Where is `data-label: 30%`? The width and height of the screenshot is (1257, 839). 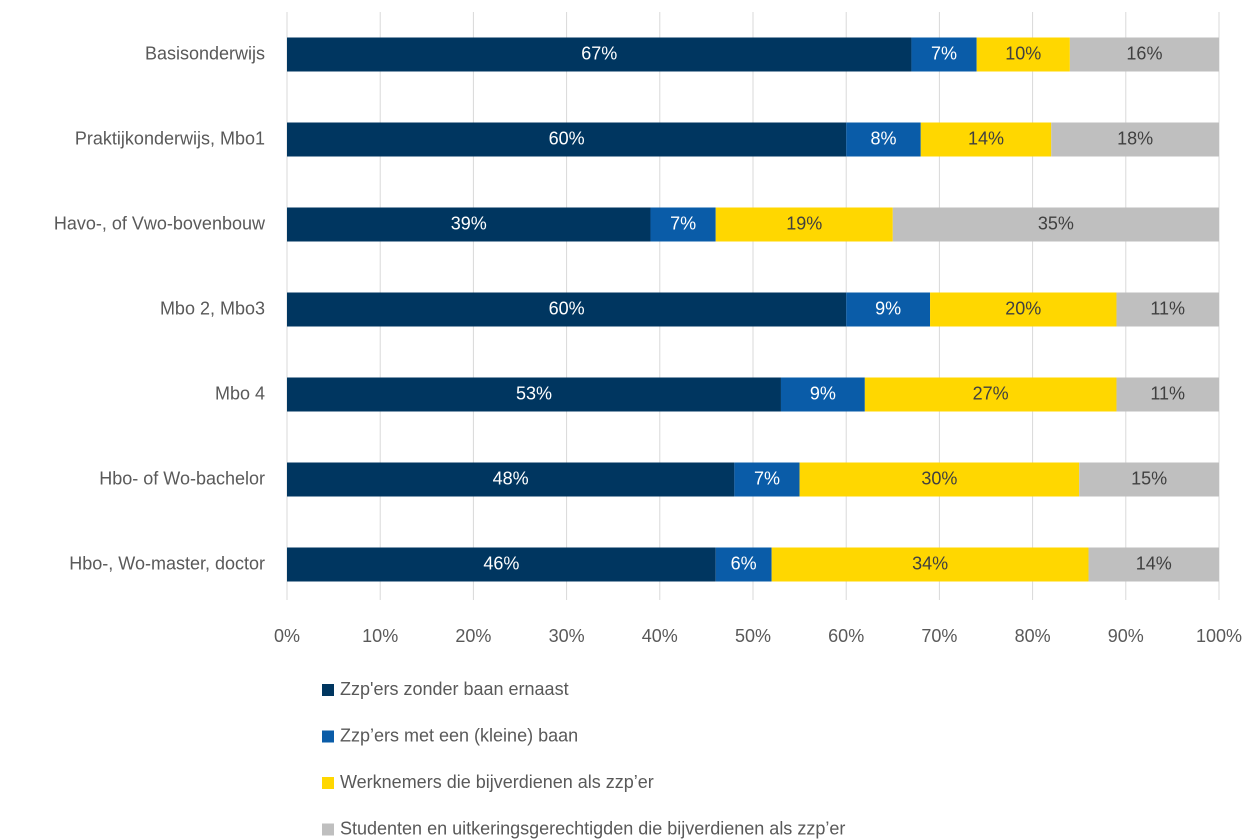 data-label: 30% is located at coordinates (939, 478).